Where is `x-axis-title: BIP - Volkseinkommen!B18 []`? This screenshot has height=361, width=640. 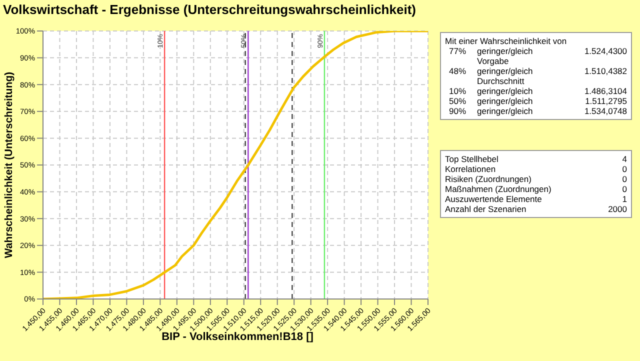
x-axis-title: BIP - Volkseinkommen!B18 [] is located at coordinates (238, 337).